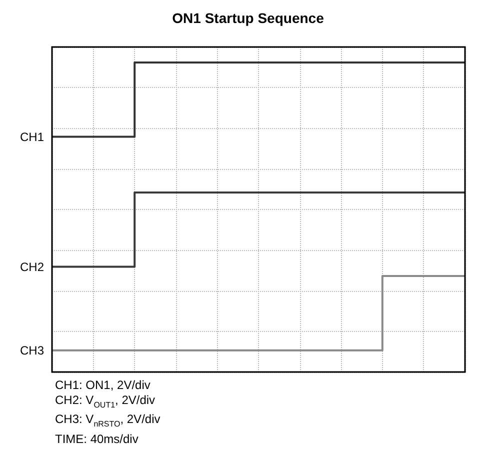  Describe the element at coordinates (32, 137) in the screenshot. I see `series-label: CH1` at that location.